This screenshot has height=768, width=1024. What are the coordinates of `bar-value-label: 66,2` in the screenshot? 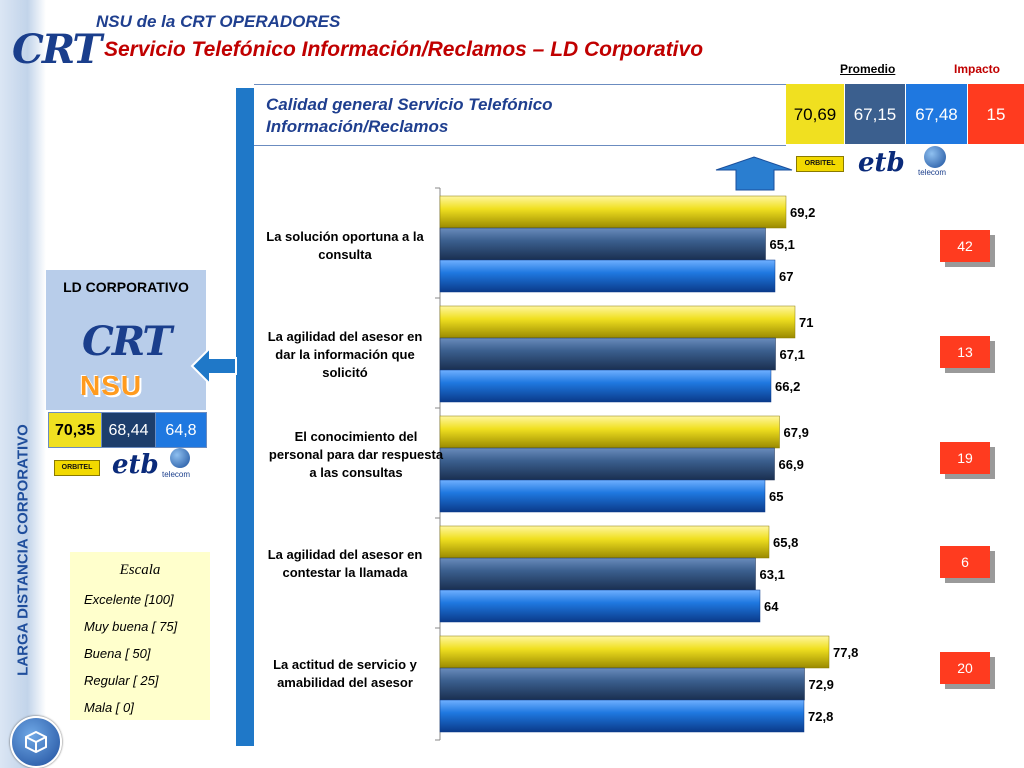 It's located at (787, 386).